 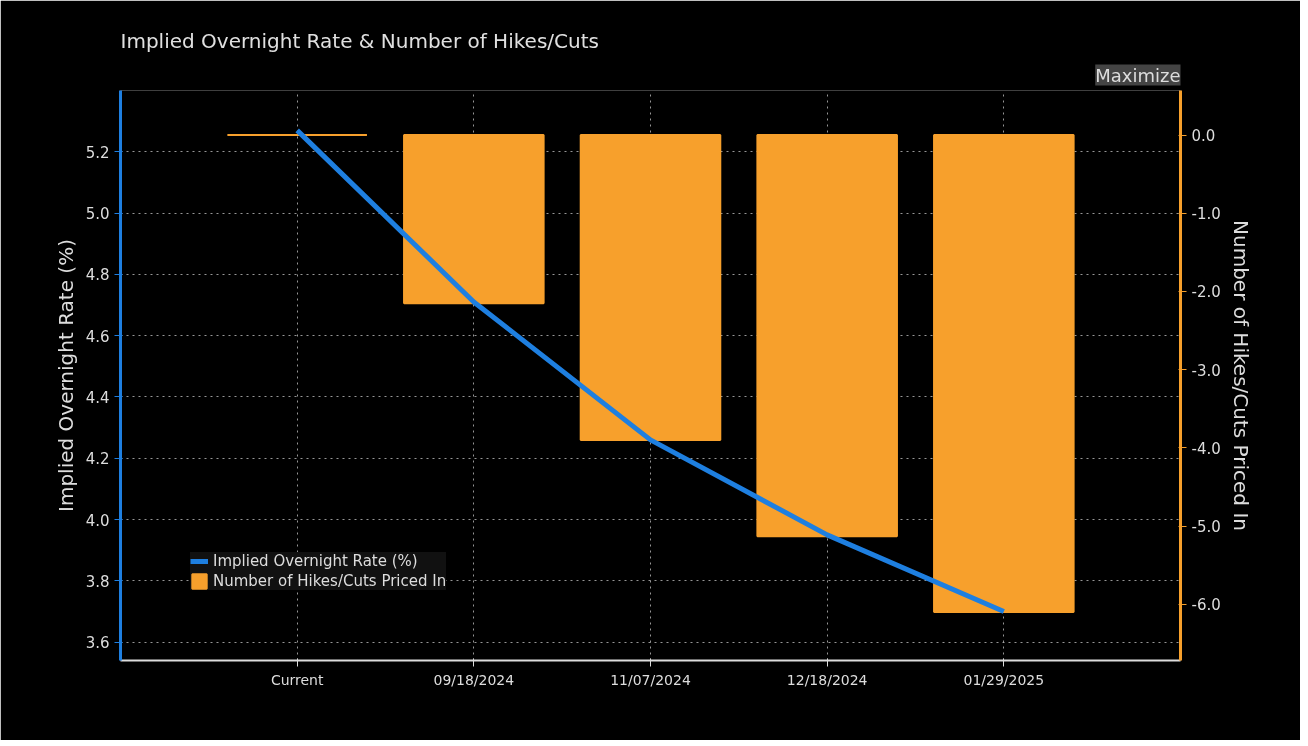 I want to click on x-tick-label: 01/29/2025, so click(x=1004, y=679).